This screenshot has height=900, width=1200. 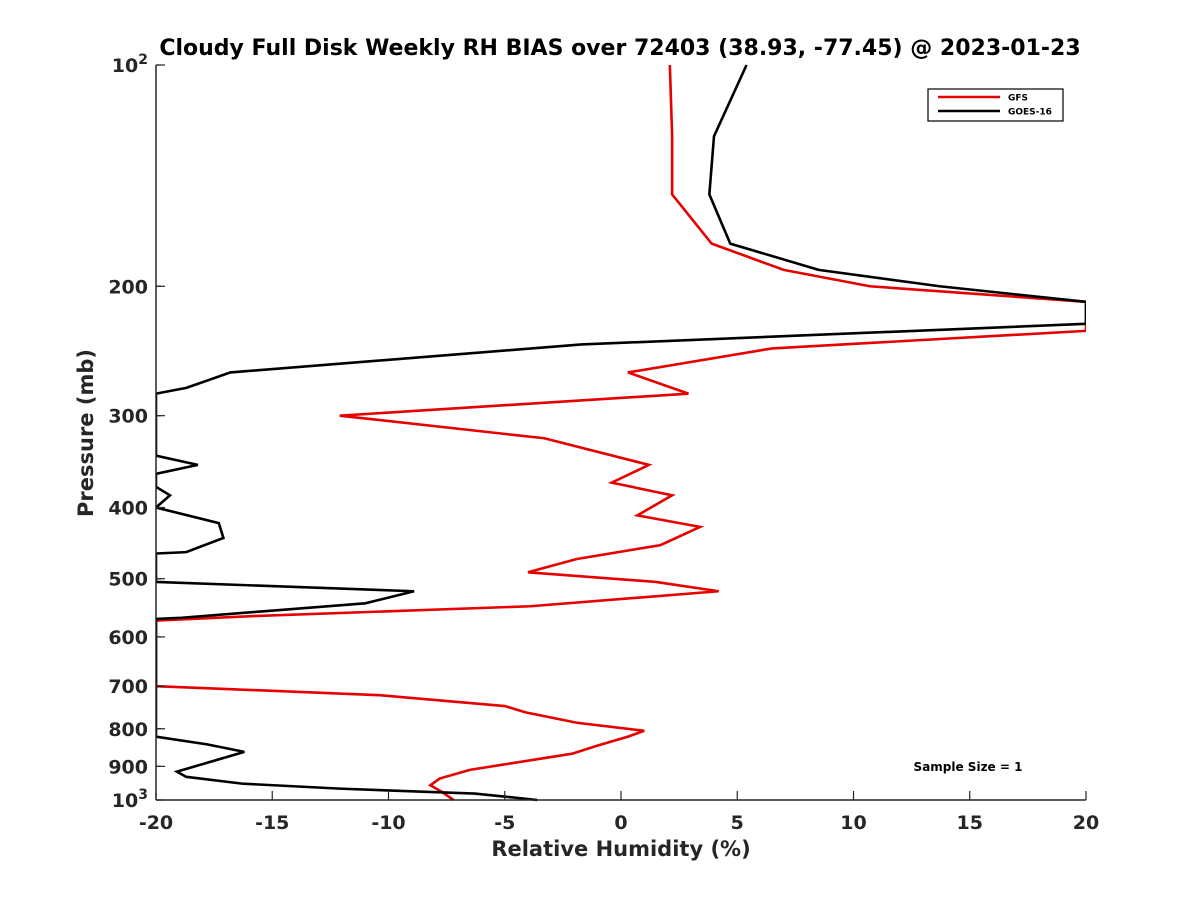 What do you see at coordinates (130, 799) in the screenshot?
I see `y-tick-label: 10³` at bounding box center [130, 799].